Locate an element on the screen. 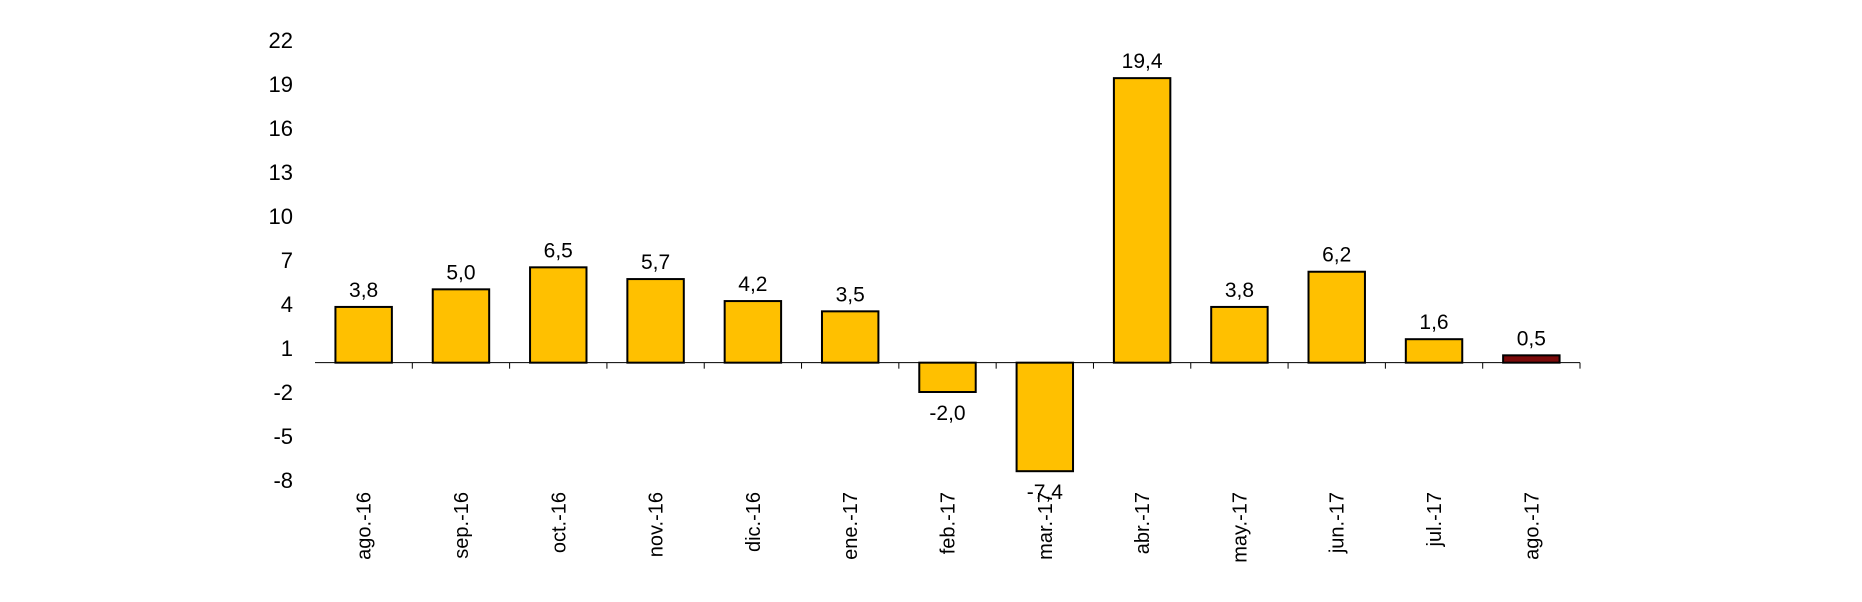  x-tick-label: may.-17 is located at coordinates (1240, 527).